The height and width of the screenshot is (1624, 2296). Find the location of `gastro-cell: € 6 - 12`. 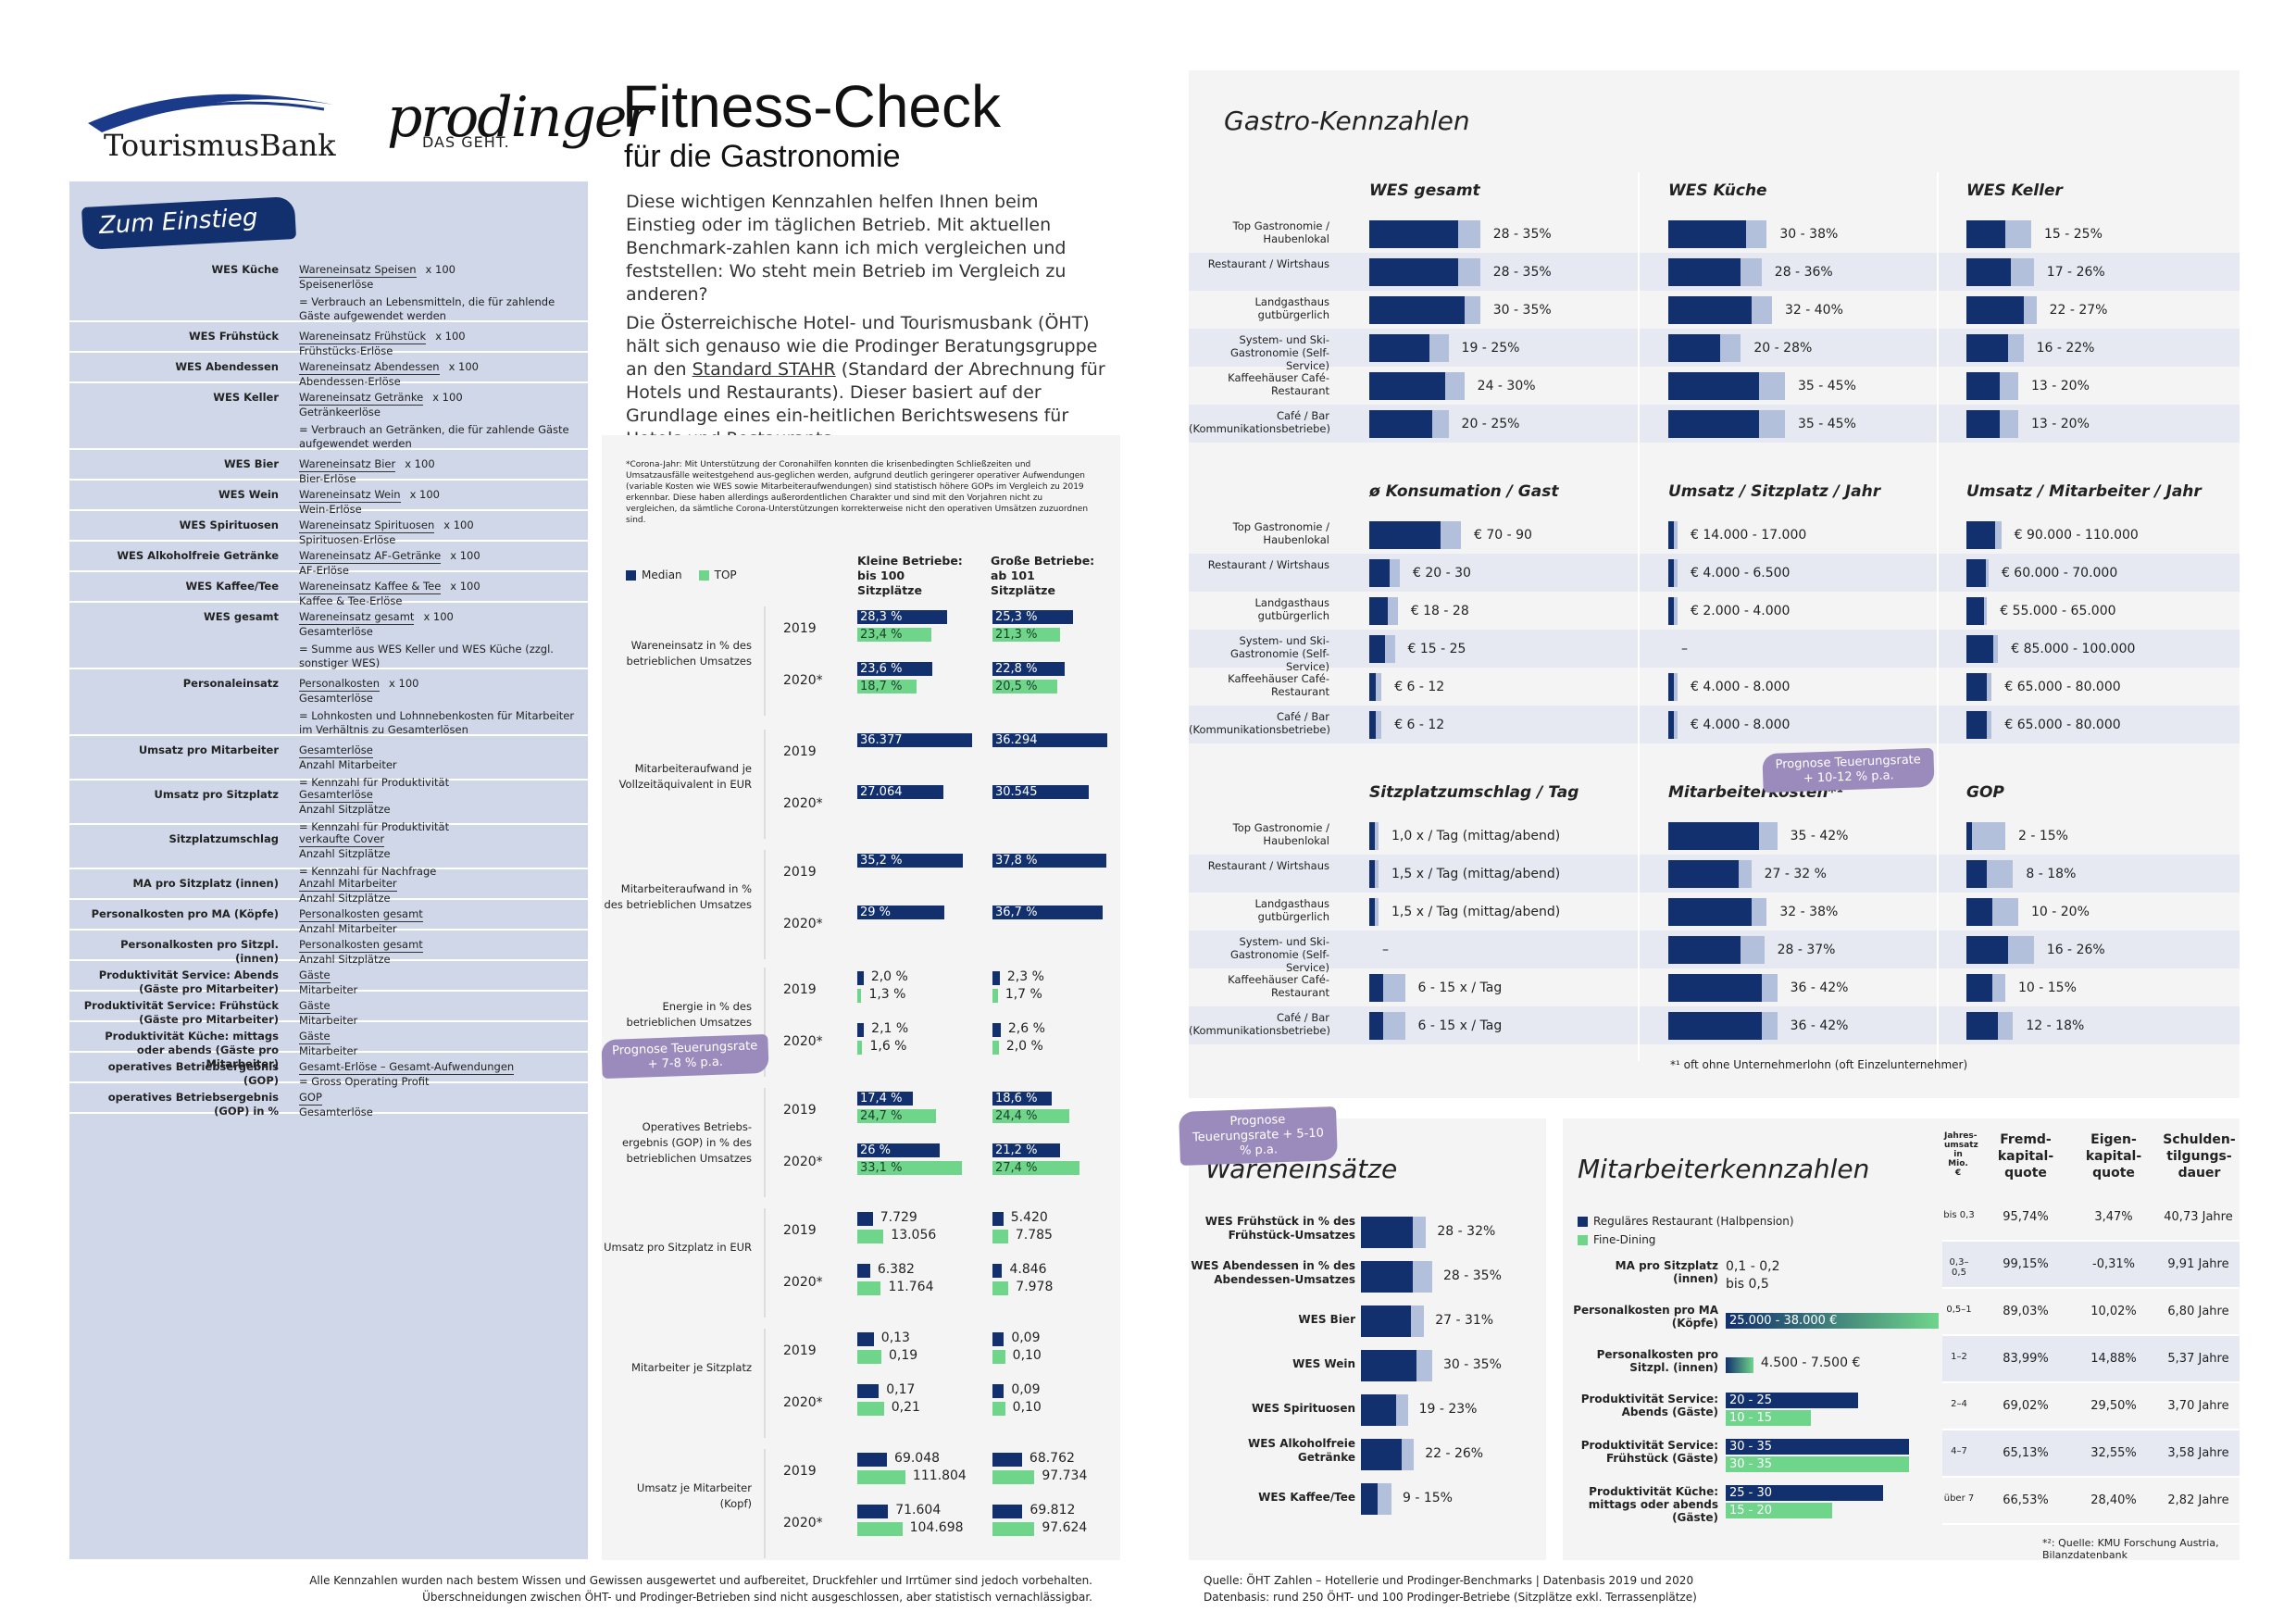

gastro-cell: € 6 - 12 is located at coordinates (1471, 725).